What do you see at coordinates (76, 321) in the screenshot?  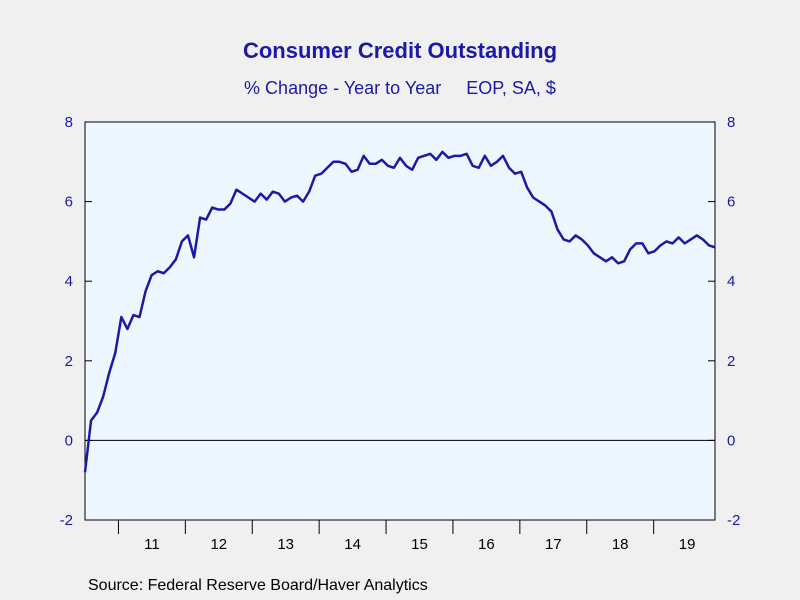 I see `y-axis-left: -2 0 2 4 6 8` at bounding box center [76, 321].